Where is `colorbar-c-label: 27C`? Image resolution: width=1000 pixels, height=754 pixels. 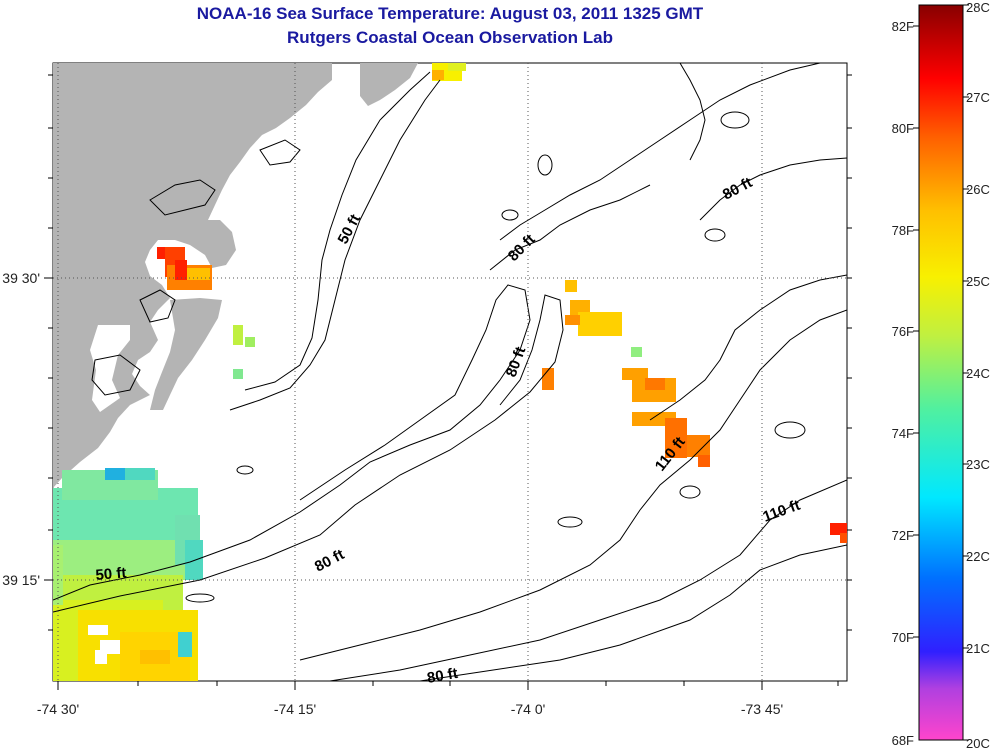 colorbar-c-label: 27C is located at coordinates (978, 97).